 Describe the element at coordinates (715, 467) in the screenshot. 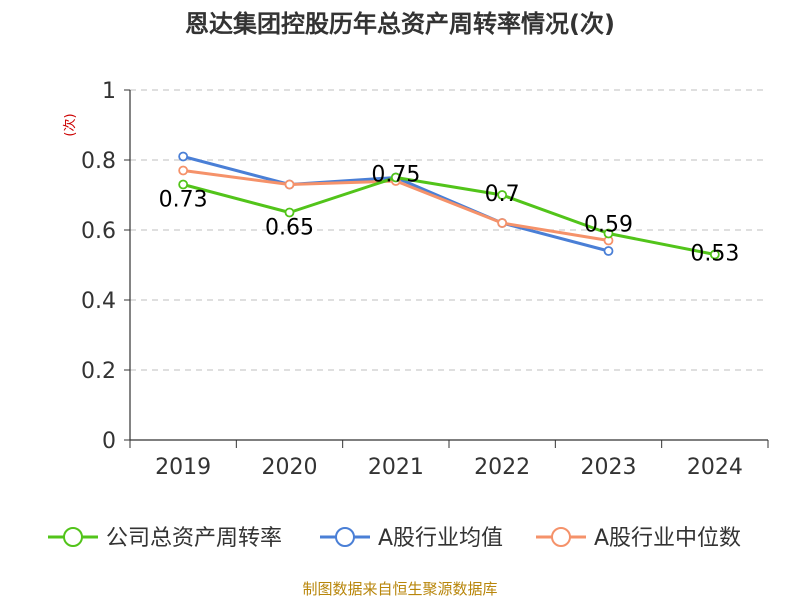

I see `x-tick-label: 2024` at that location.